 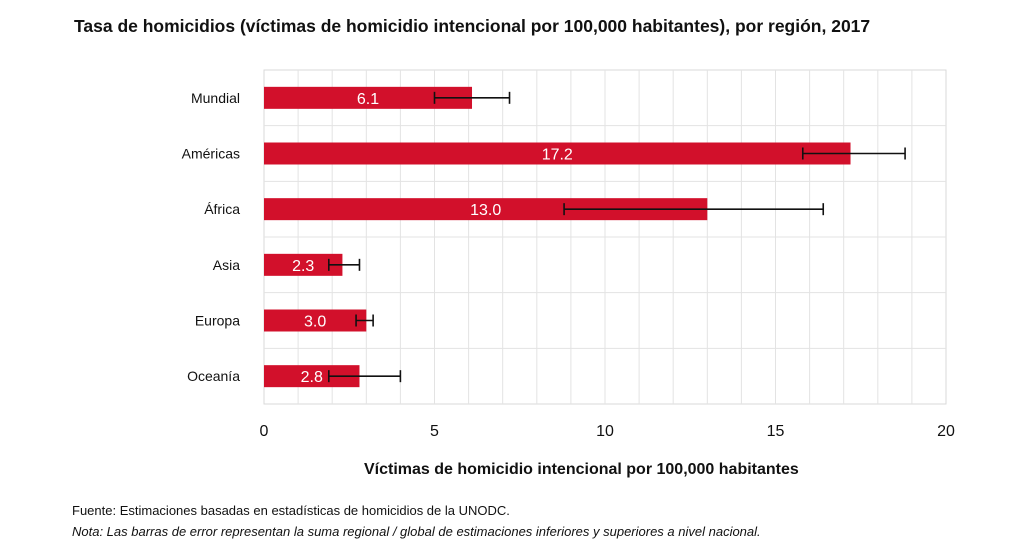 I want to click on data-label: 17.2, so click(x=557, y=155).